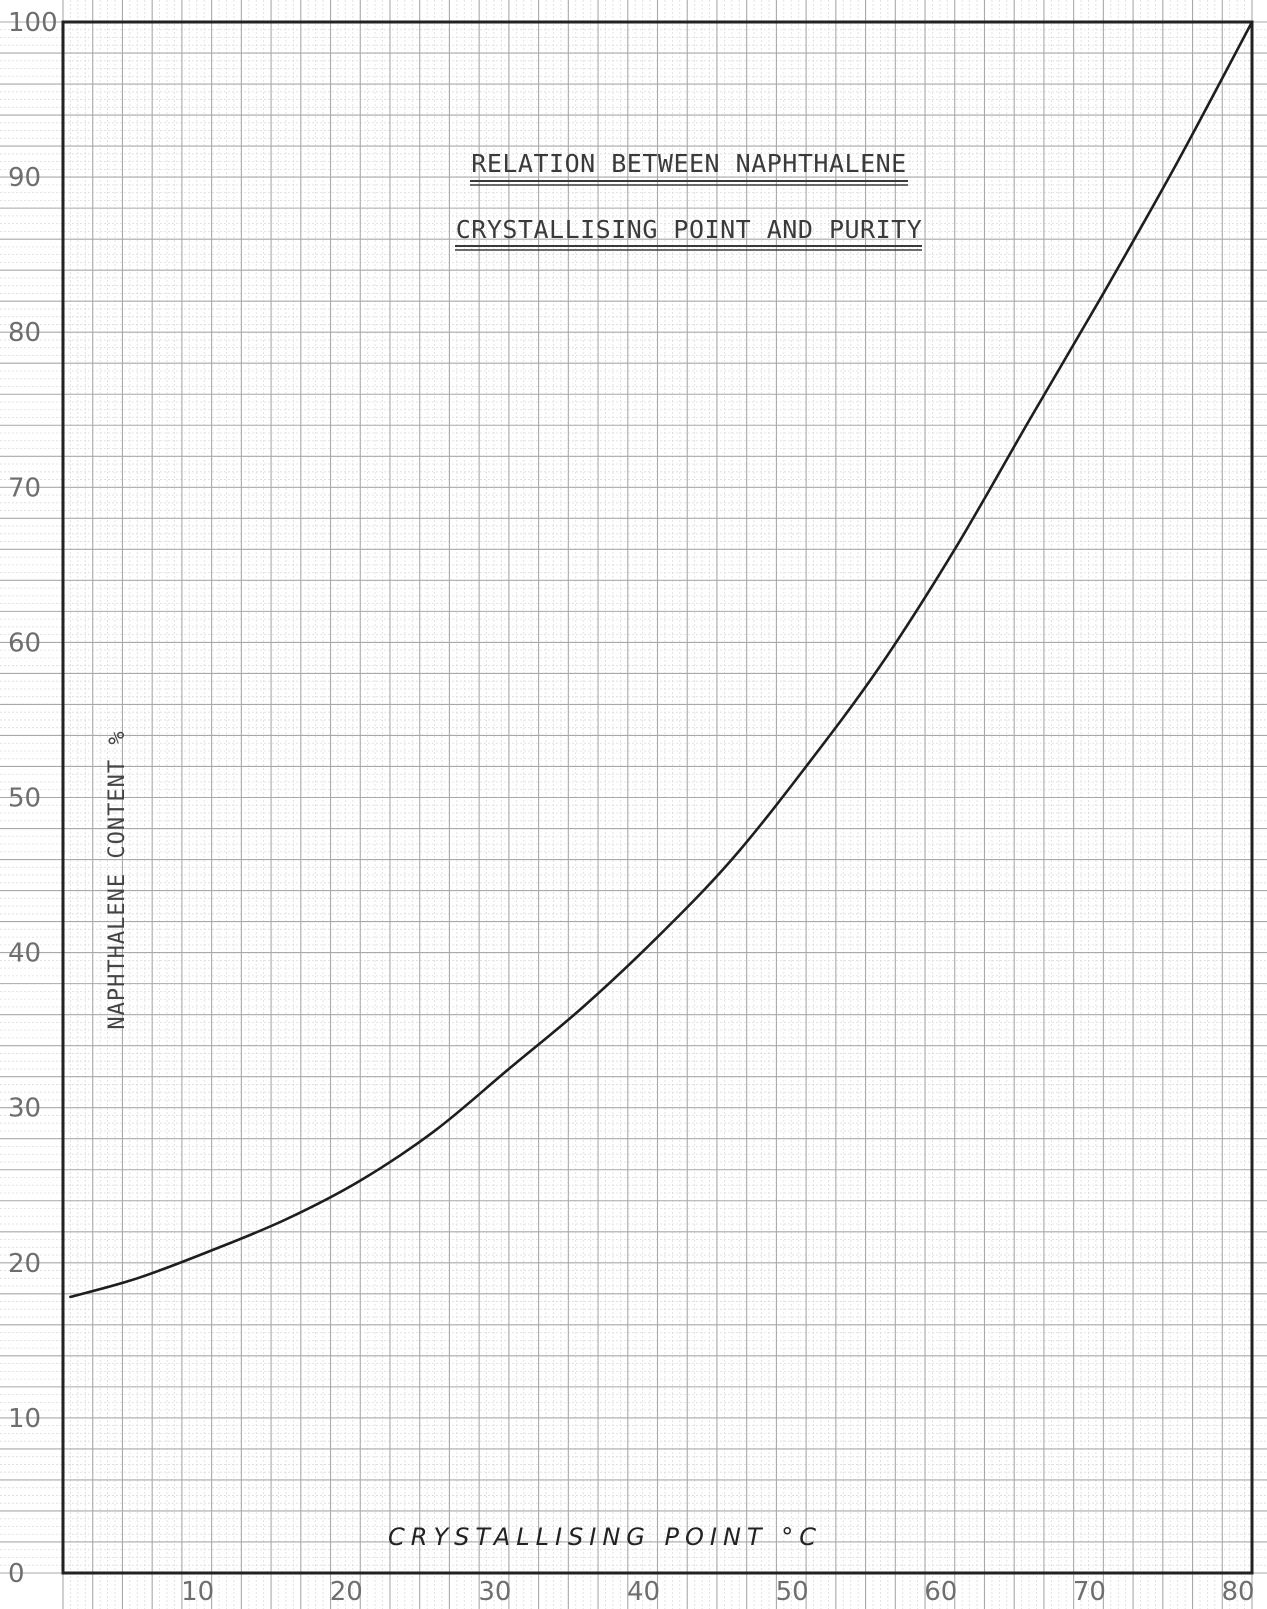 The image size is (1267, 1609). Describe the element at coordinates (24, 1264) in the screenshot. I see `y-tick-label: 20` at that location.